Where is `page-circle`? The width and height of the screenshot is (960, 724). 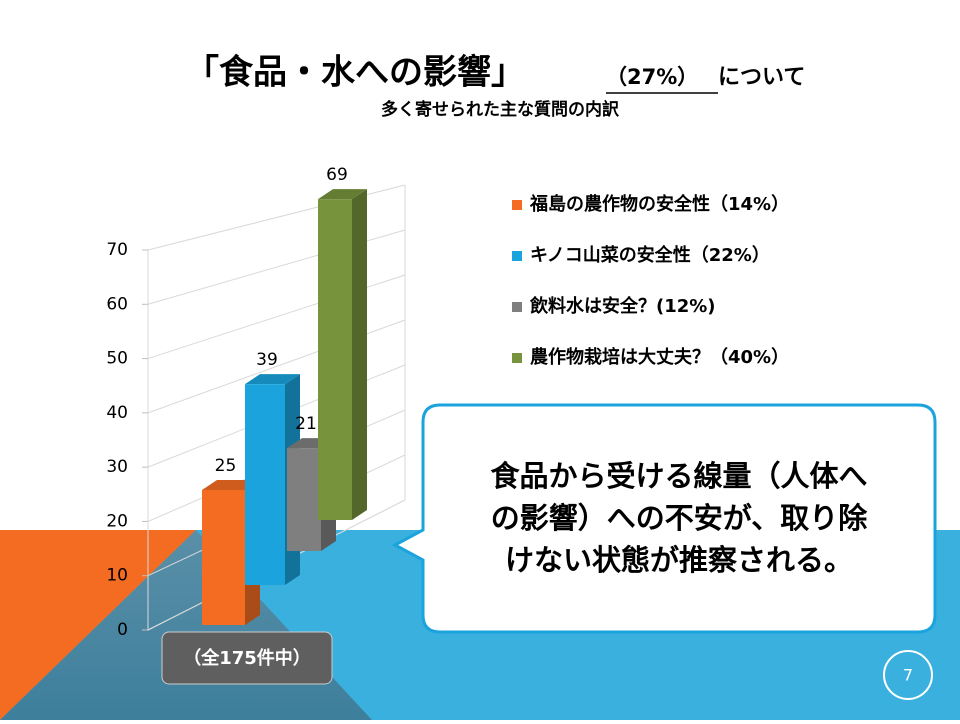
page-circle is located at coordinates (908, 675).